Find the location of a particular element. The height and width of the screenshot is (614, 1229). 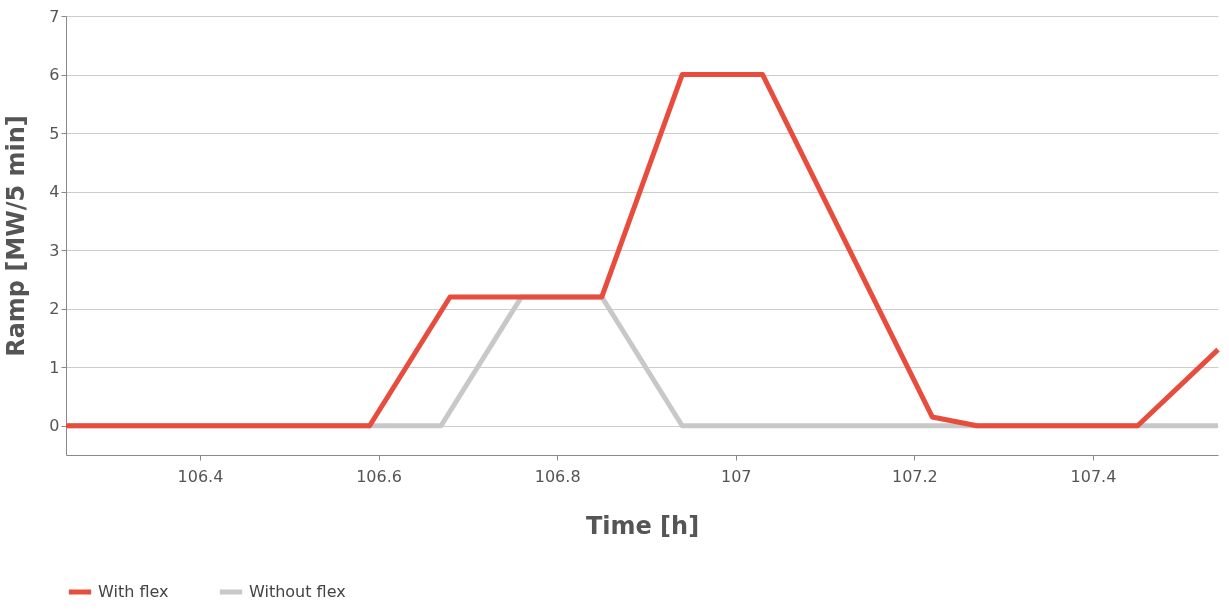

x-tick-label: 106.8 is located at coordinates (557, 476).